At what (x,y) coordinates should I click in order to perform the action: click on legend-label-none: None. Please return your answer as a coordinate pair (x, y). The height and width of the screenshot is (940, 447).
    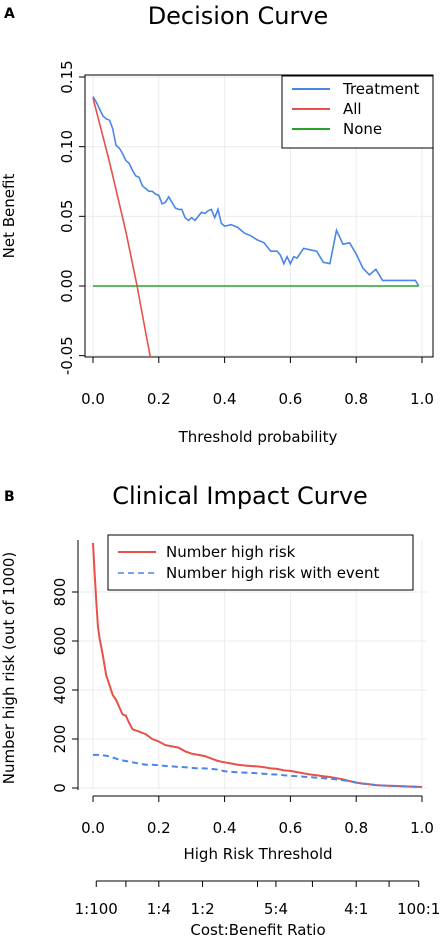
    Looking at the image, I should click on (362, 129).